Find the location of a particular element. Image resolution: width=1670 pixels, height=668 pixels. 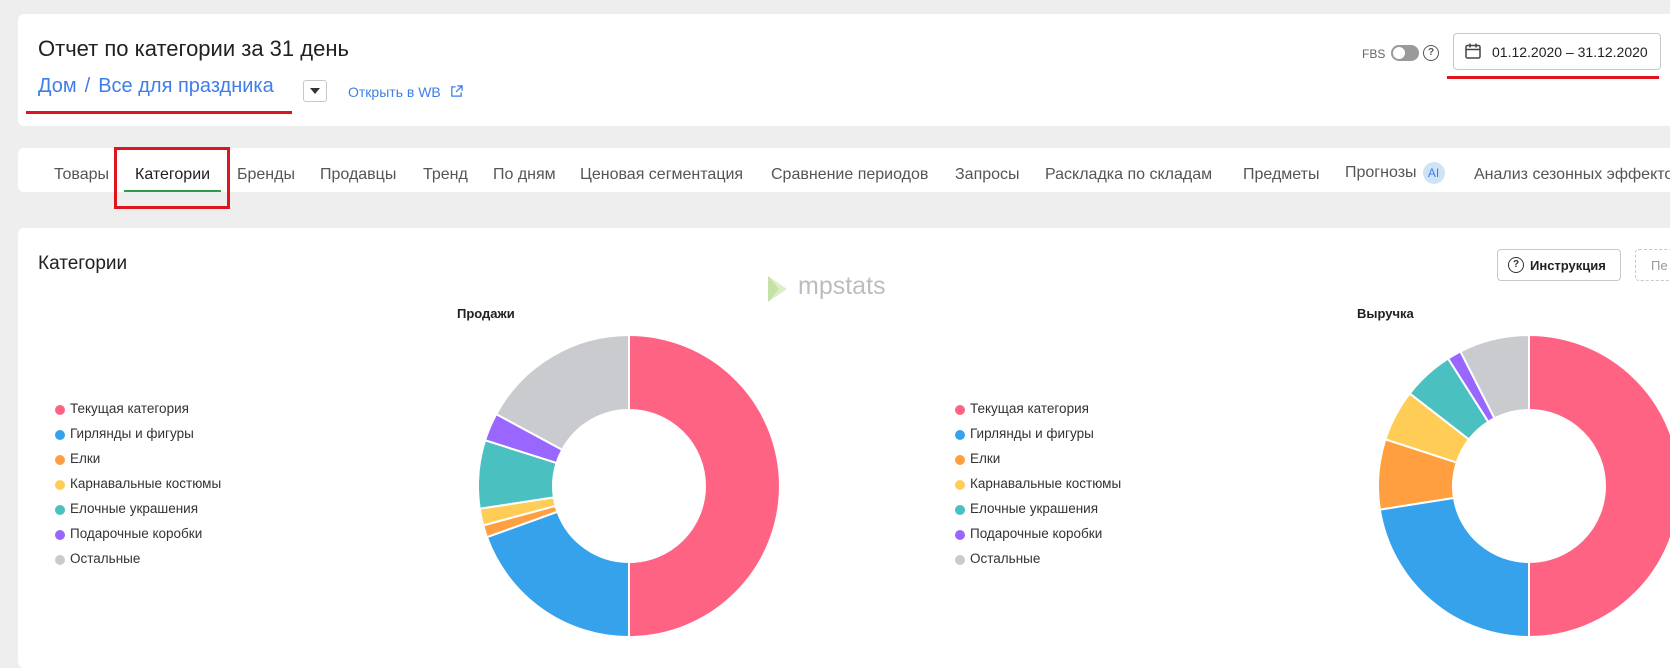

period-button: Пе is located at coordinates (1652, 265).